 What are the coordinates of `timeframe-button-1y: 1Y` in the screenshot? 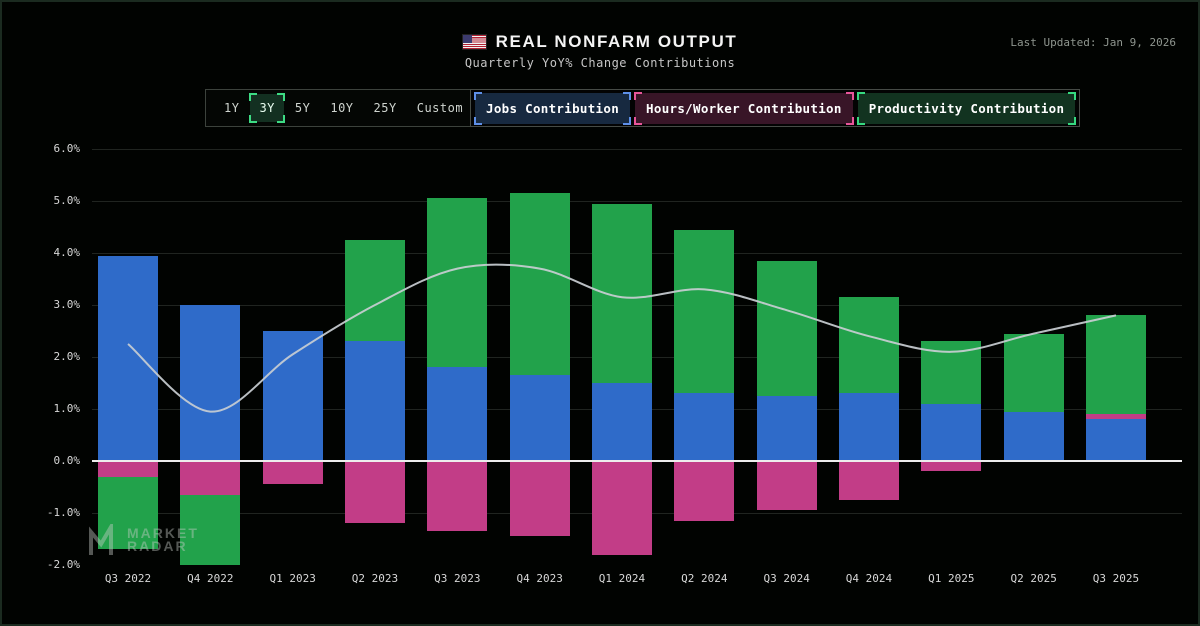 It's located at (232, 108).